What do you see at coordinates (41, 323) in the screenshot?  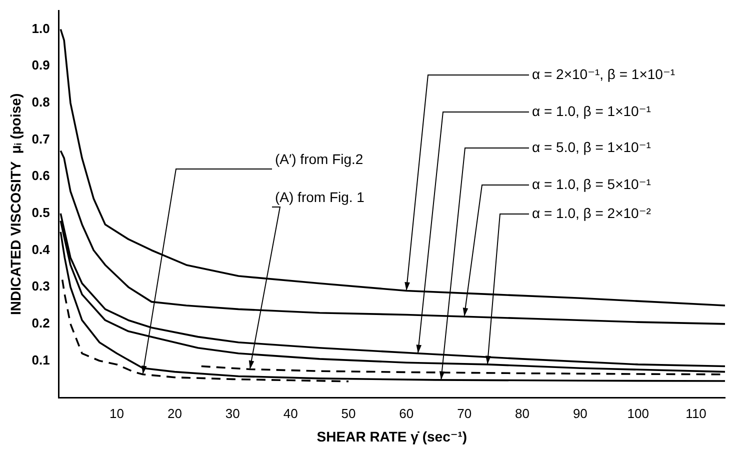 I see `y-tick-label: 0.2` at bounding box center [41, 323].